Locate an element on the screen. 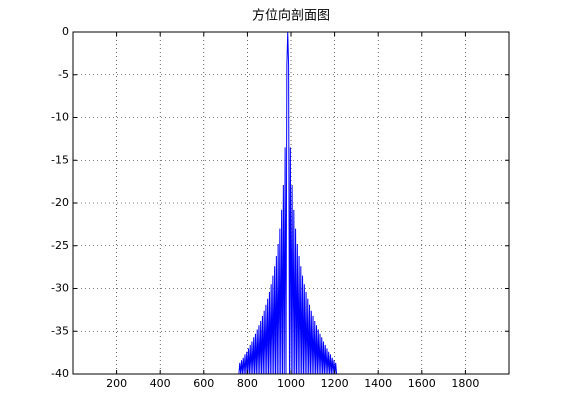 The height and width of the screenshot is (420, 561). x-tick-label: 400 is located at coordinates (160, 383).